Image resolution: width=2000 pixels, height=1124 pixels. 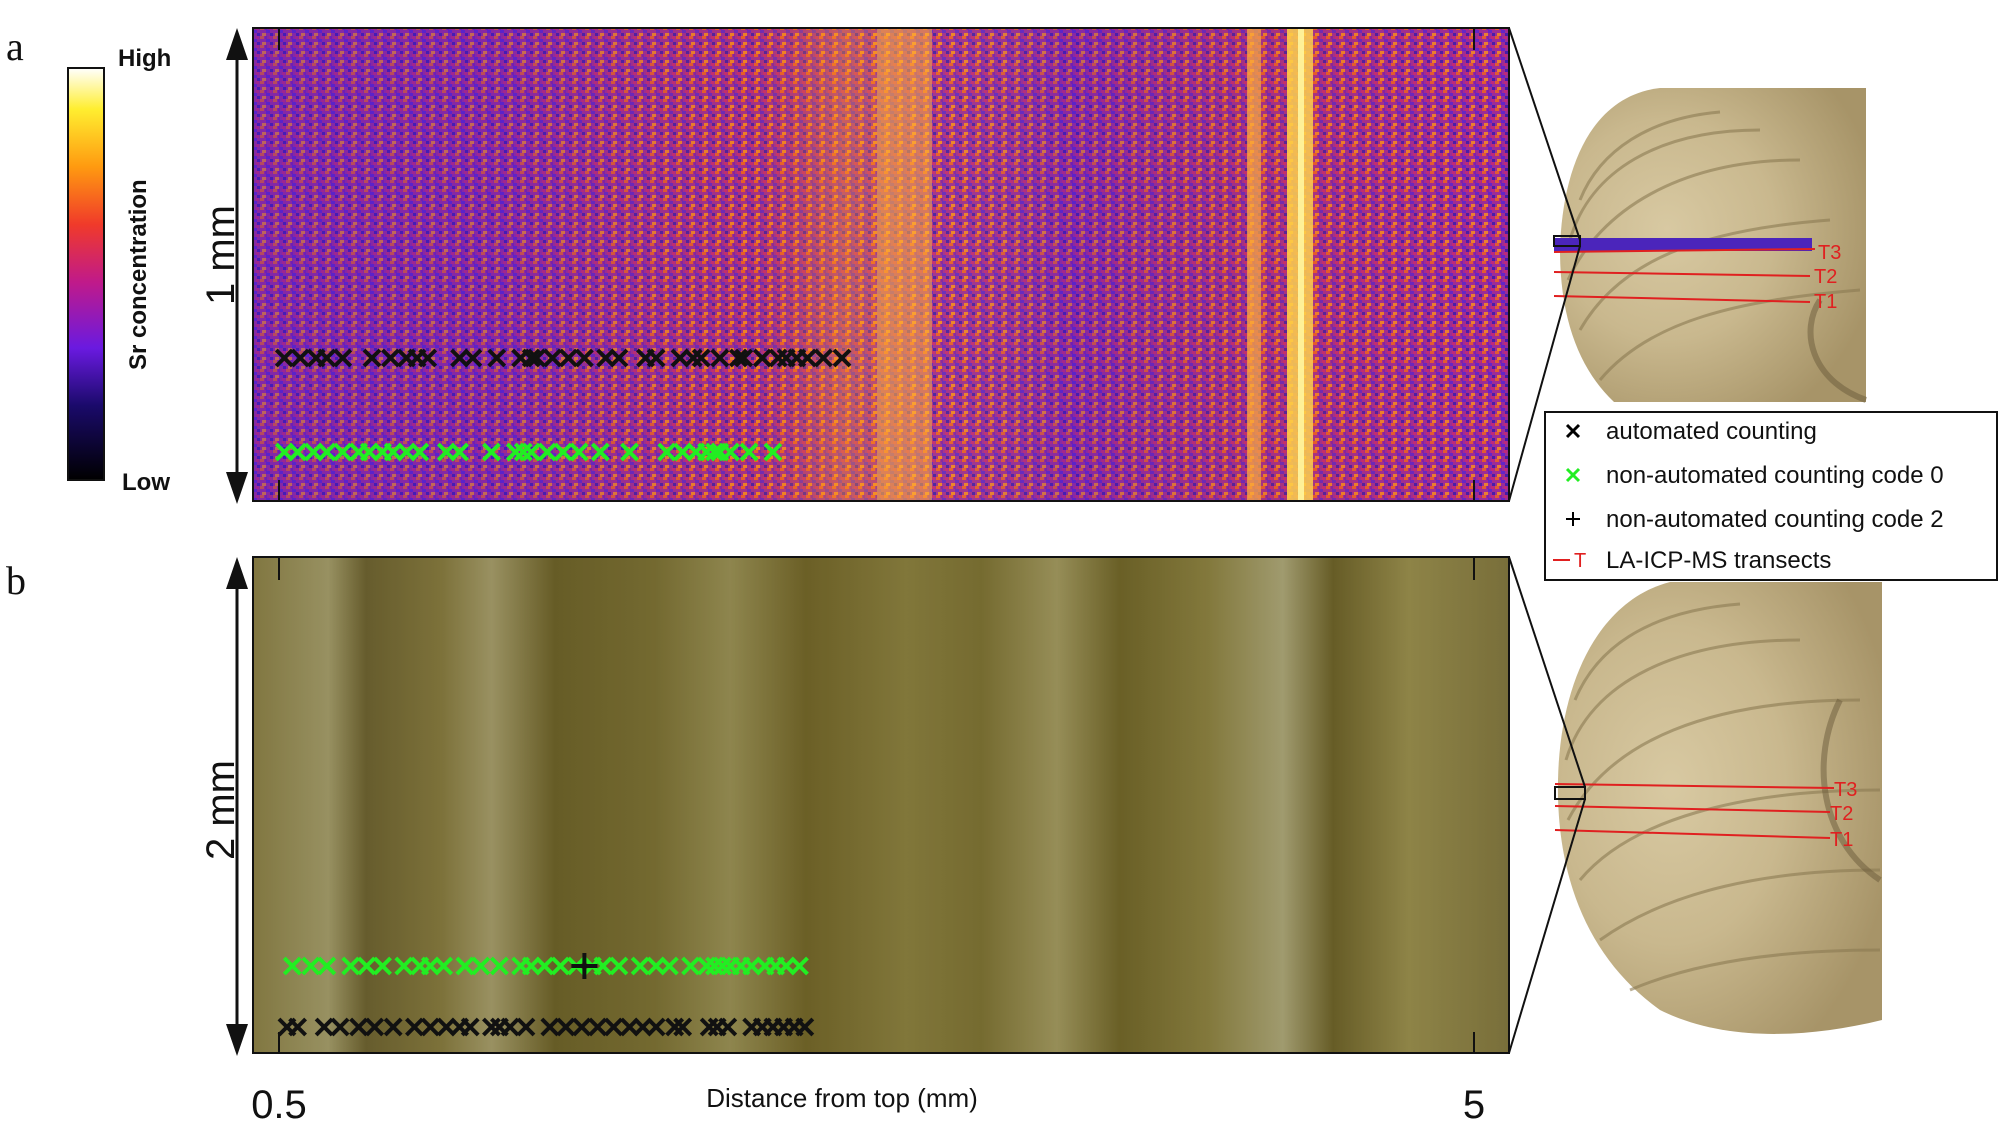 I want to click on x-tick-0.5: 0.5, so click(x=279, y=1103).